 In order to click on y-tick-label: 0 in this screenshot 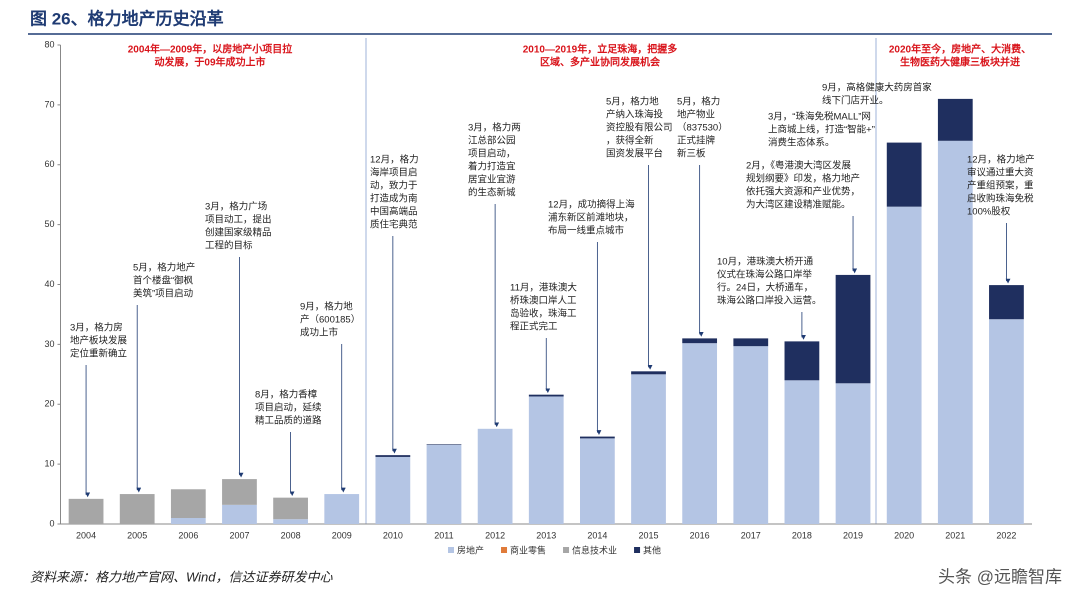, I will do `click(51, 523)`.